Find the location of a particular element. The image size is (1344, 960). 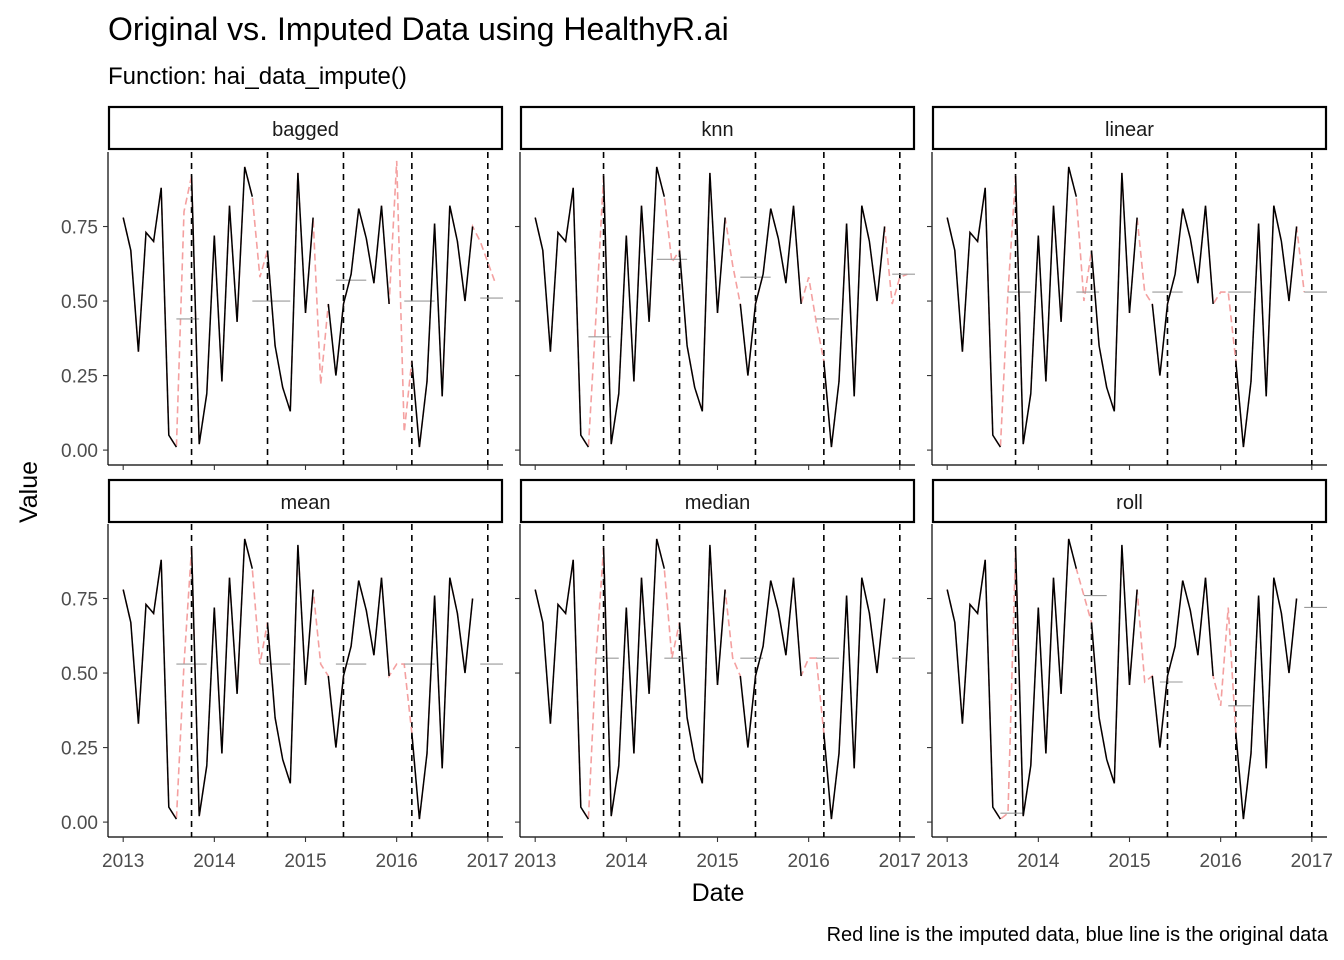

y-axis-title: Value is located at coordinates (29, 492).